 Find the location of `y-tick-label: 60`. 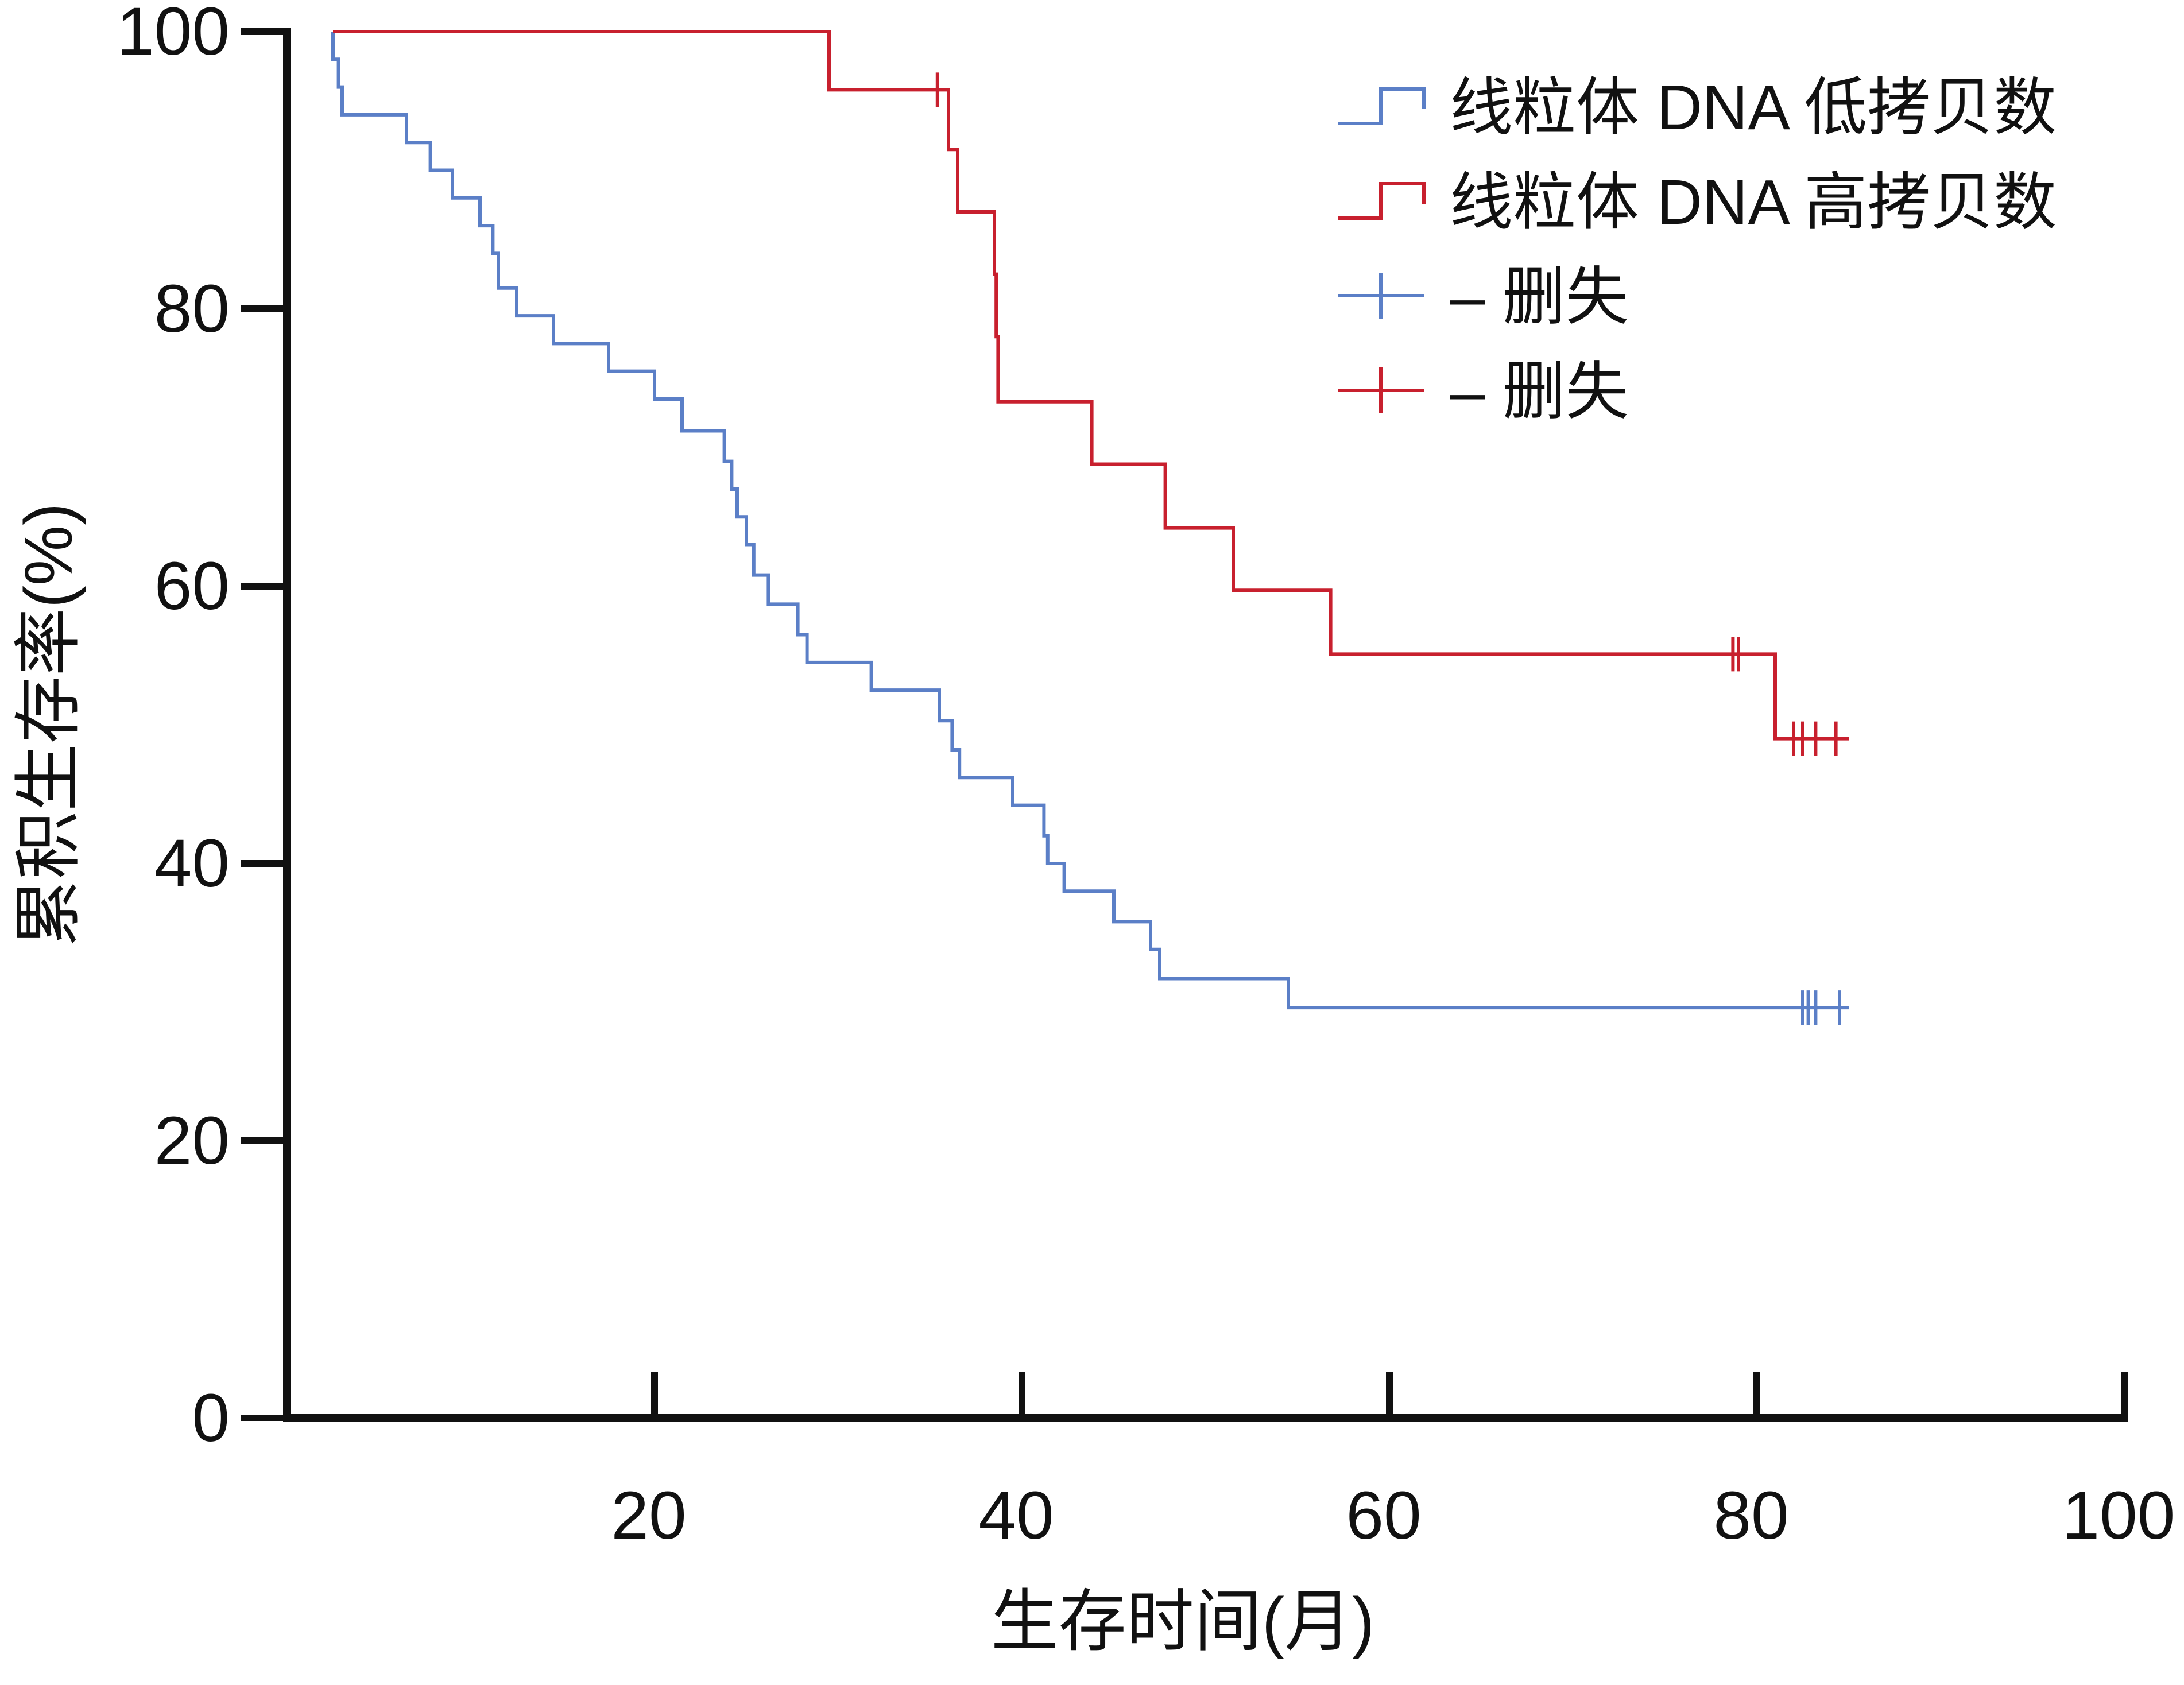

y-tick-label: 60 is located at coordinates (192, 586).